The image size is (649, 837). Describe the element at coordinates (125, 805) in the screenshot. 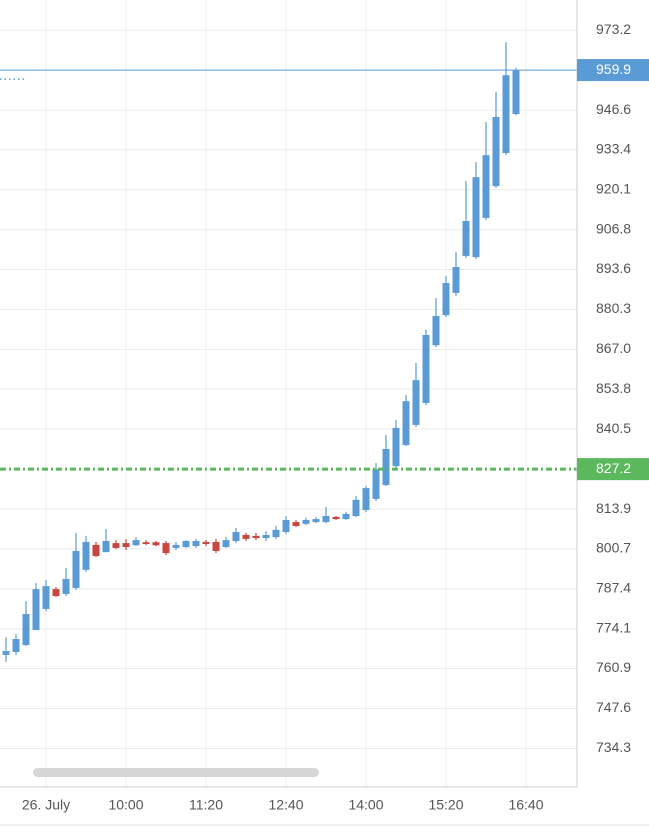

I see `x-tick-label: 10:00` at that location.